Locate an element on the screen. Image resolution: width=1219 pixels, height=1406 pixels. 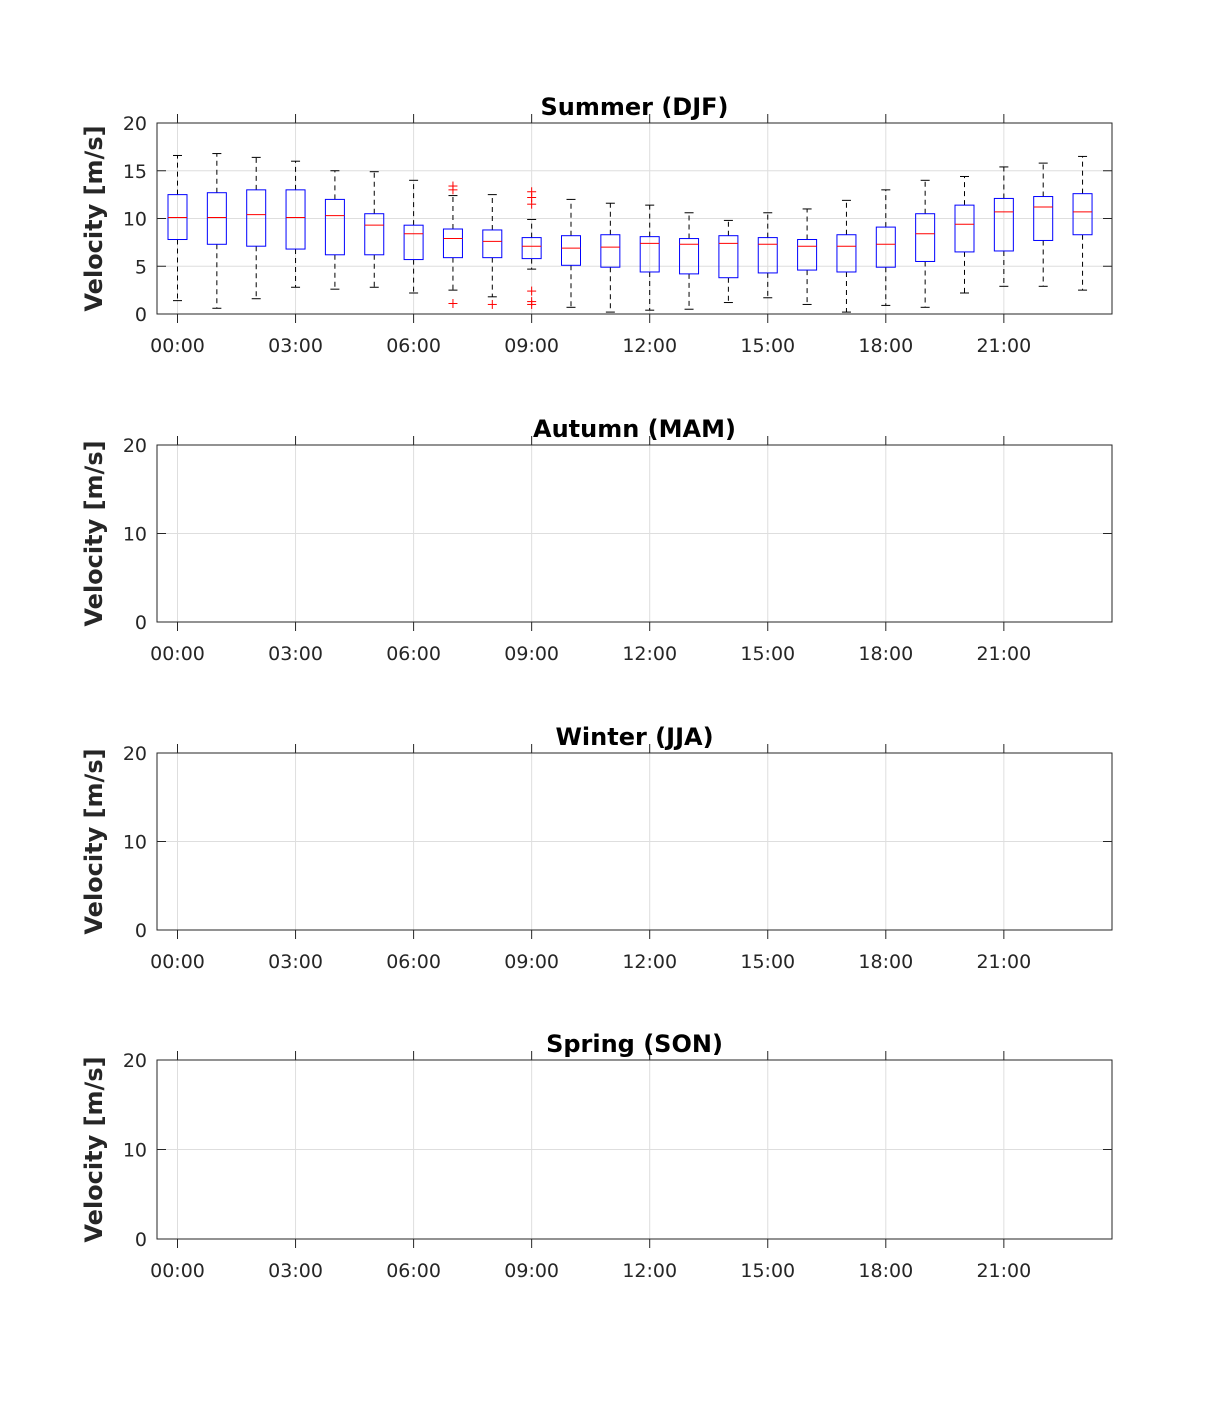
chart-title: Autumn (MAM) is located at coordinates (634, 429).